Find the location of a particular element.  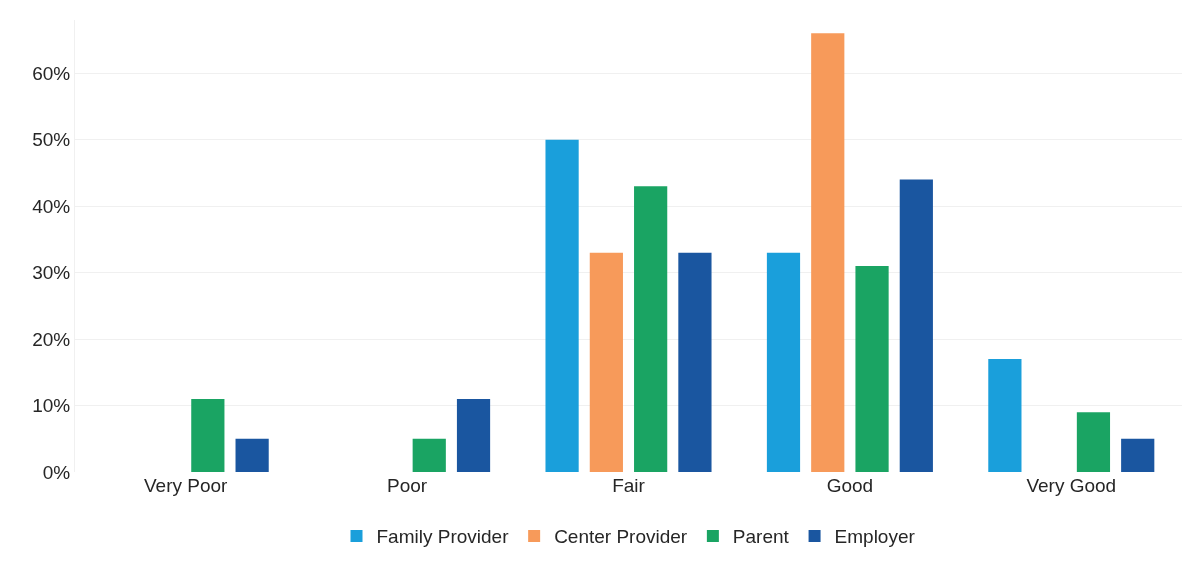

legend-label: Employer is located at coordinates (875, 537).